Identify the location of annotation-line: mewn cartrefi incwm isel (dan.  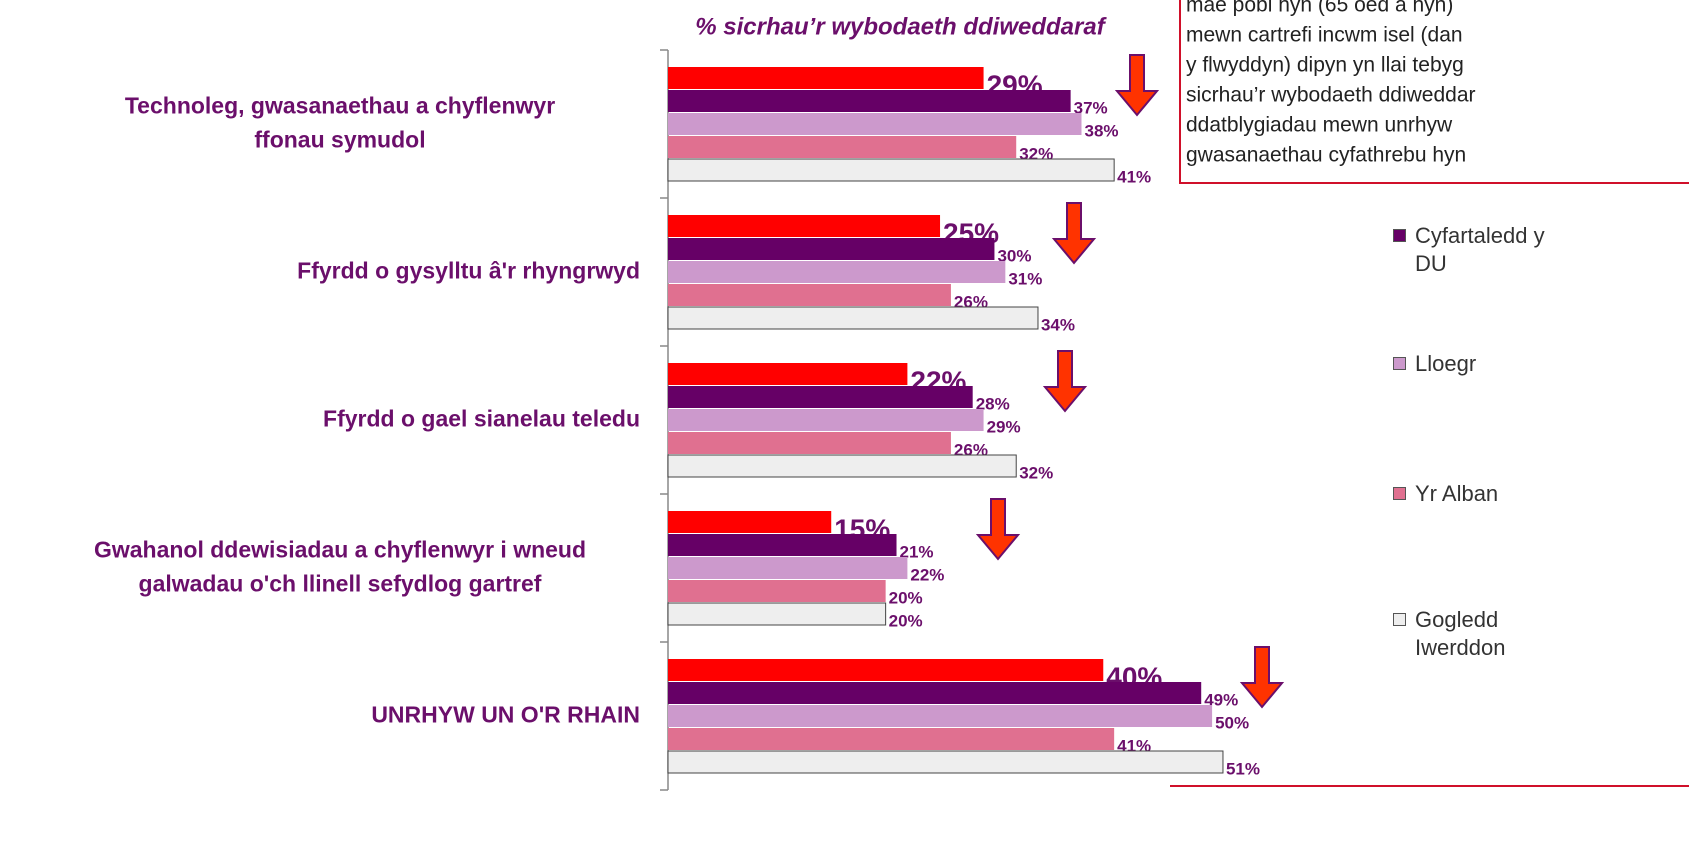
(1324, 35).